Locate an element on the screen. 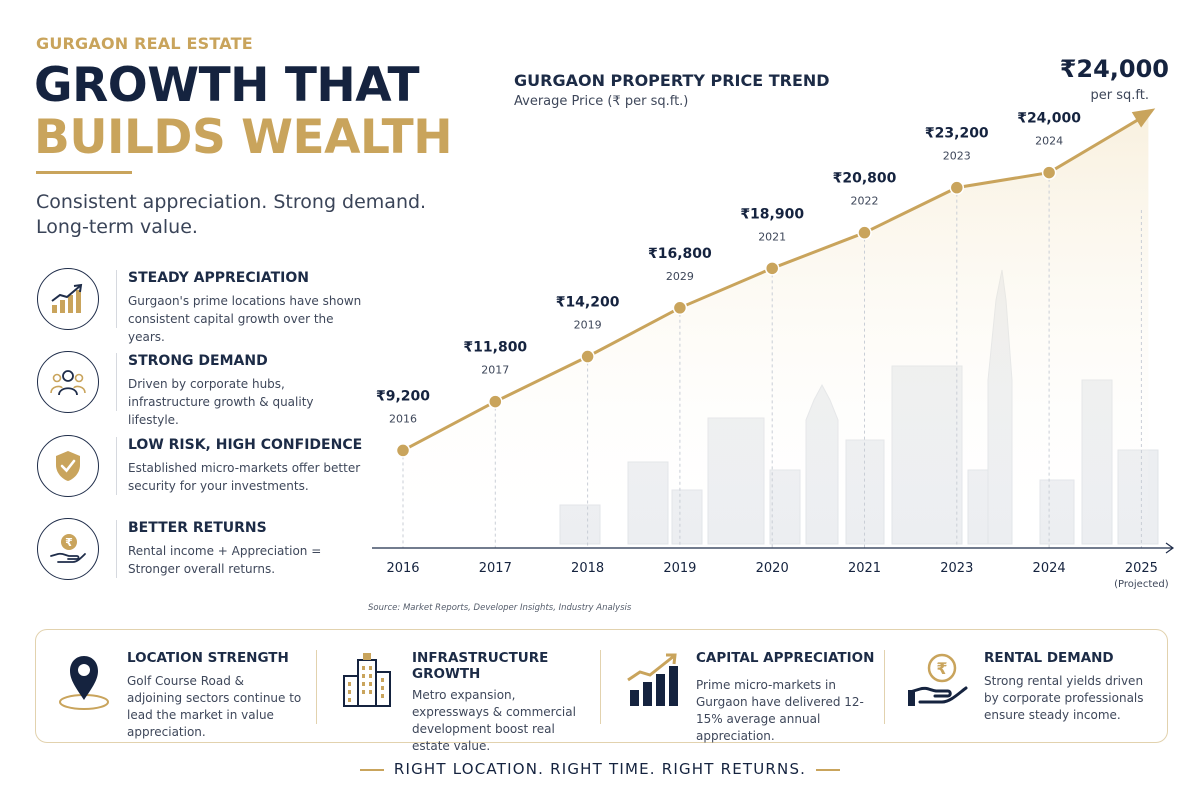 Image resolution: width=1200 pixels, height=800 pixels. location-pin-icon is located at coordinates (84, 683).